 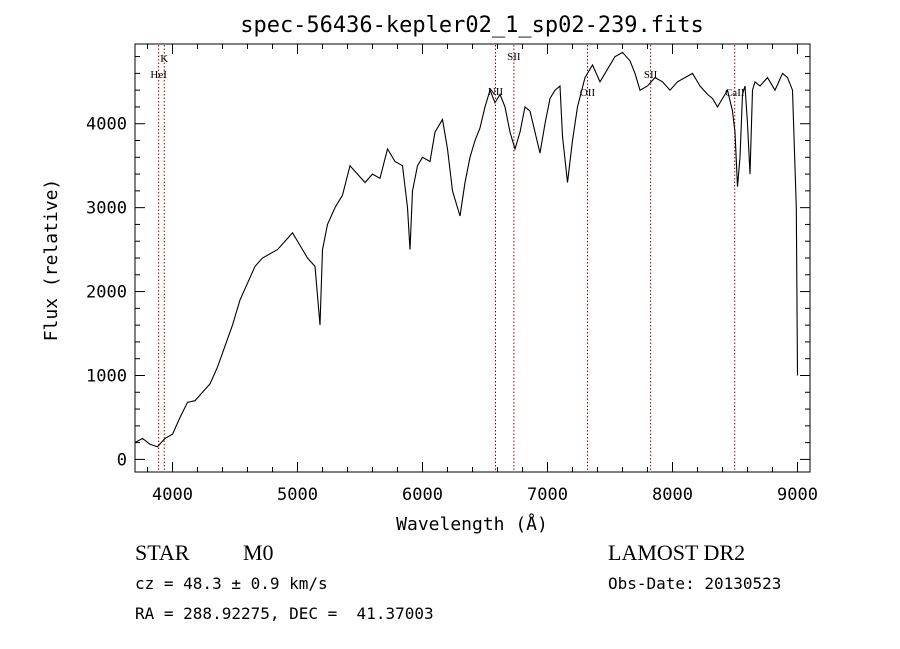 What do you see at coordinates (677, 552) in the screenshot?
I see `survey-name: LAMOST DR2` at bounding box center [677, 552].